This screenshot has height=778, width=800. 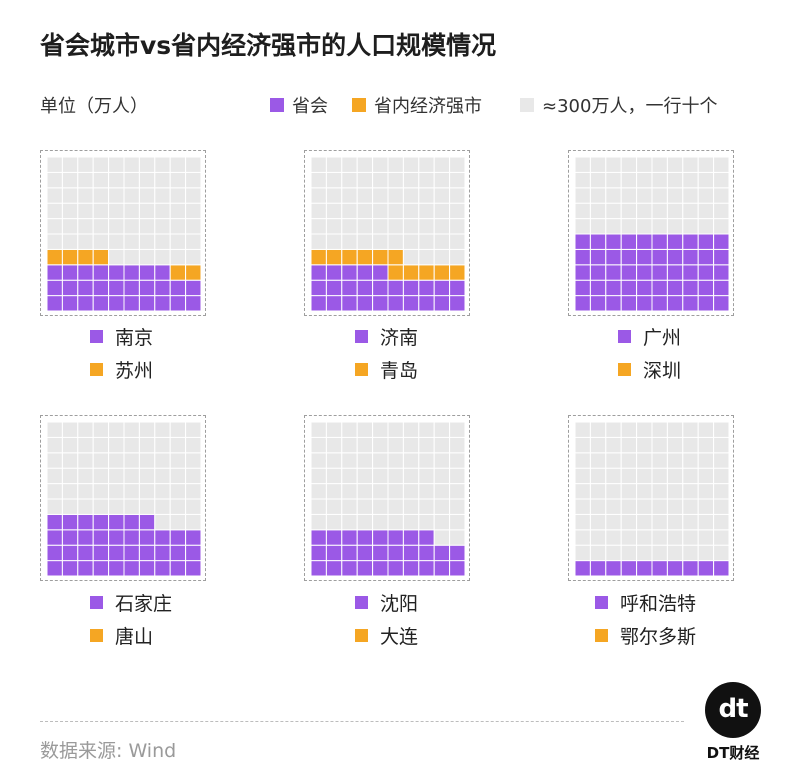 What do you see at coordinates (527, 105) in the screenshot?
I see `legend-swatch-empty` at bounding box center [527, 105].